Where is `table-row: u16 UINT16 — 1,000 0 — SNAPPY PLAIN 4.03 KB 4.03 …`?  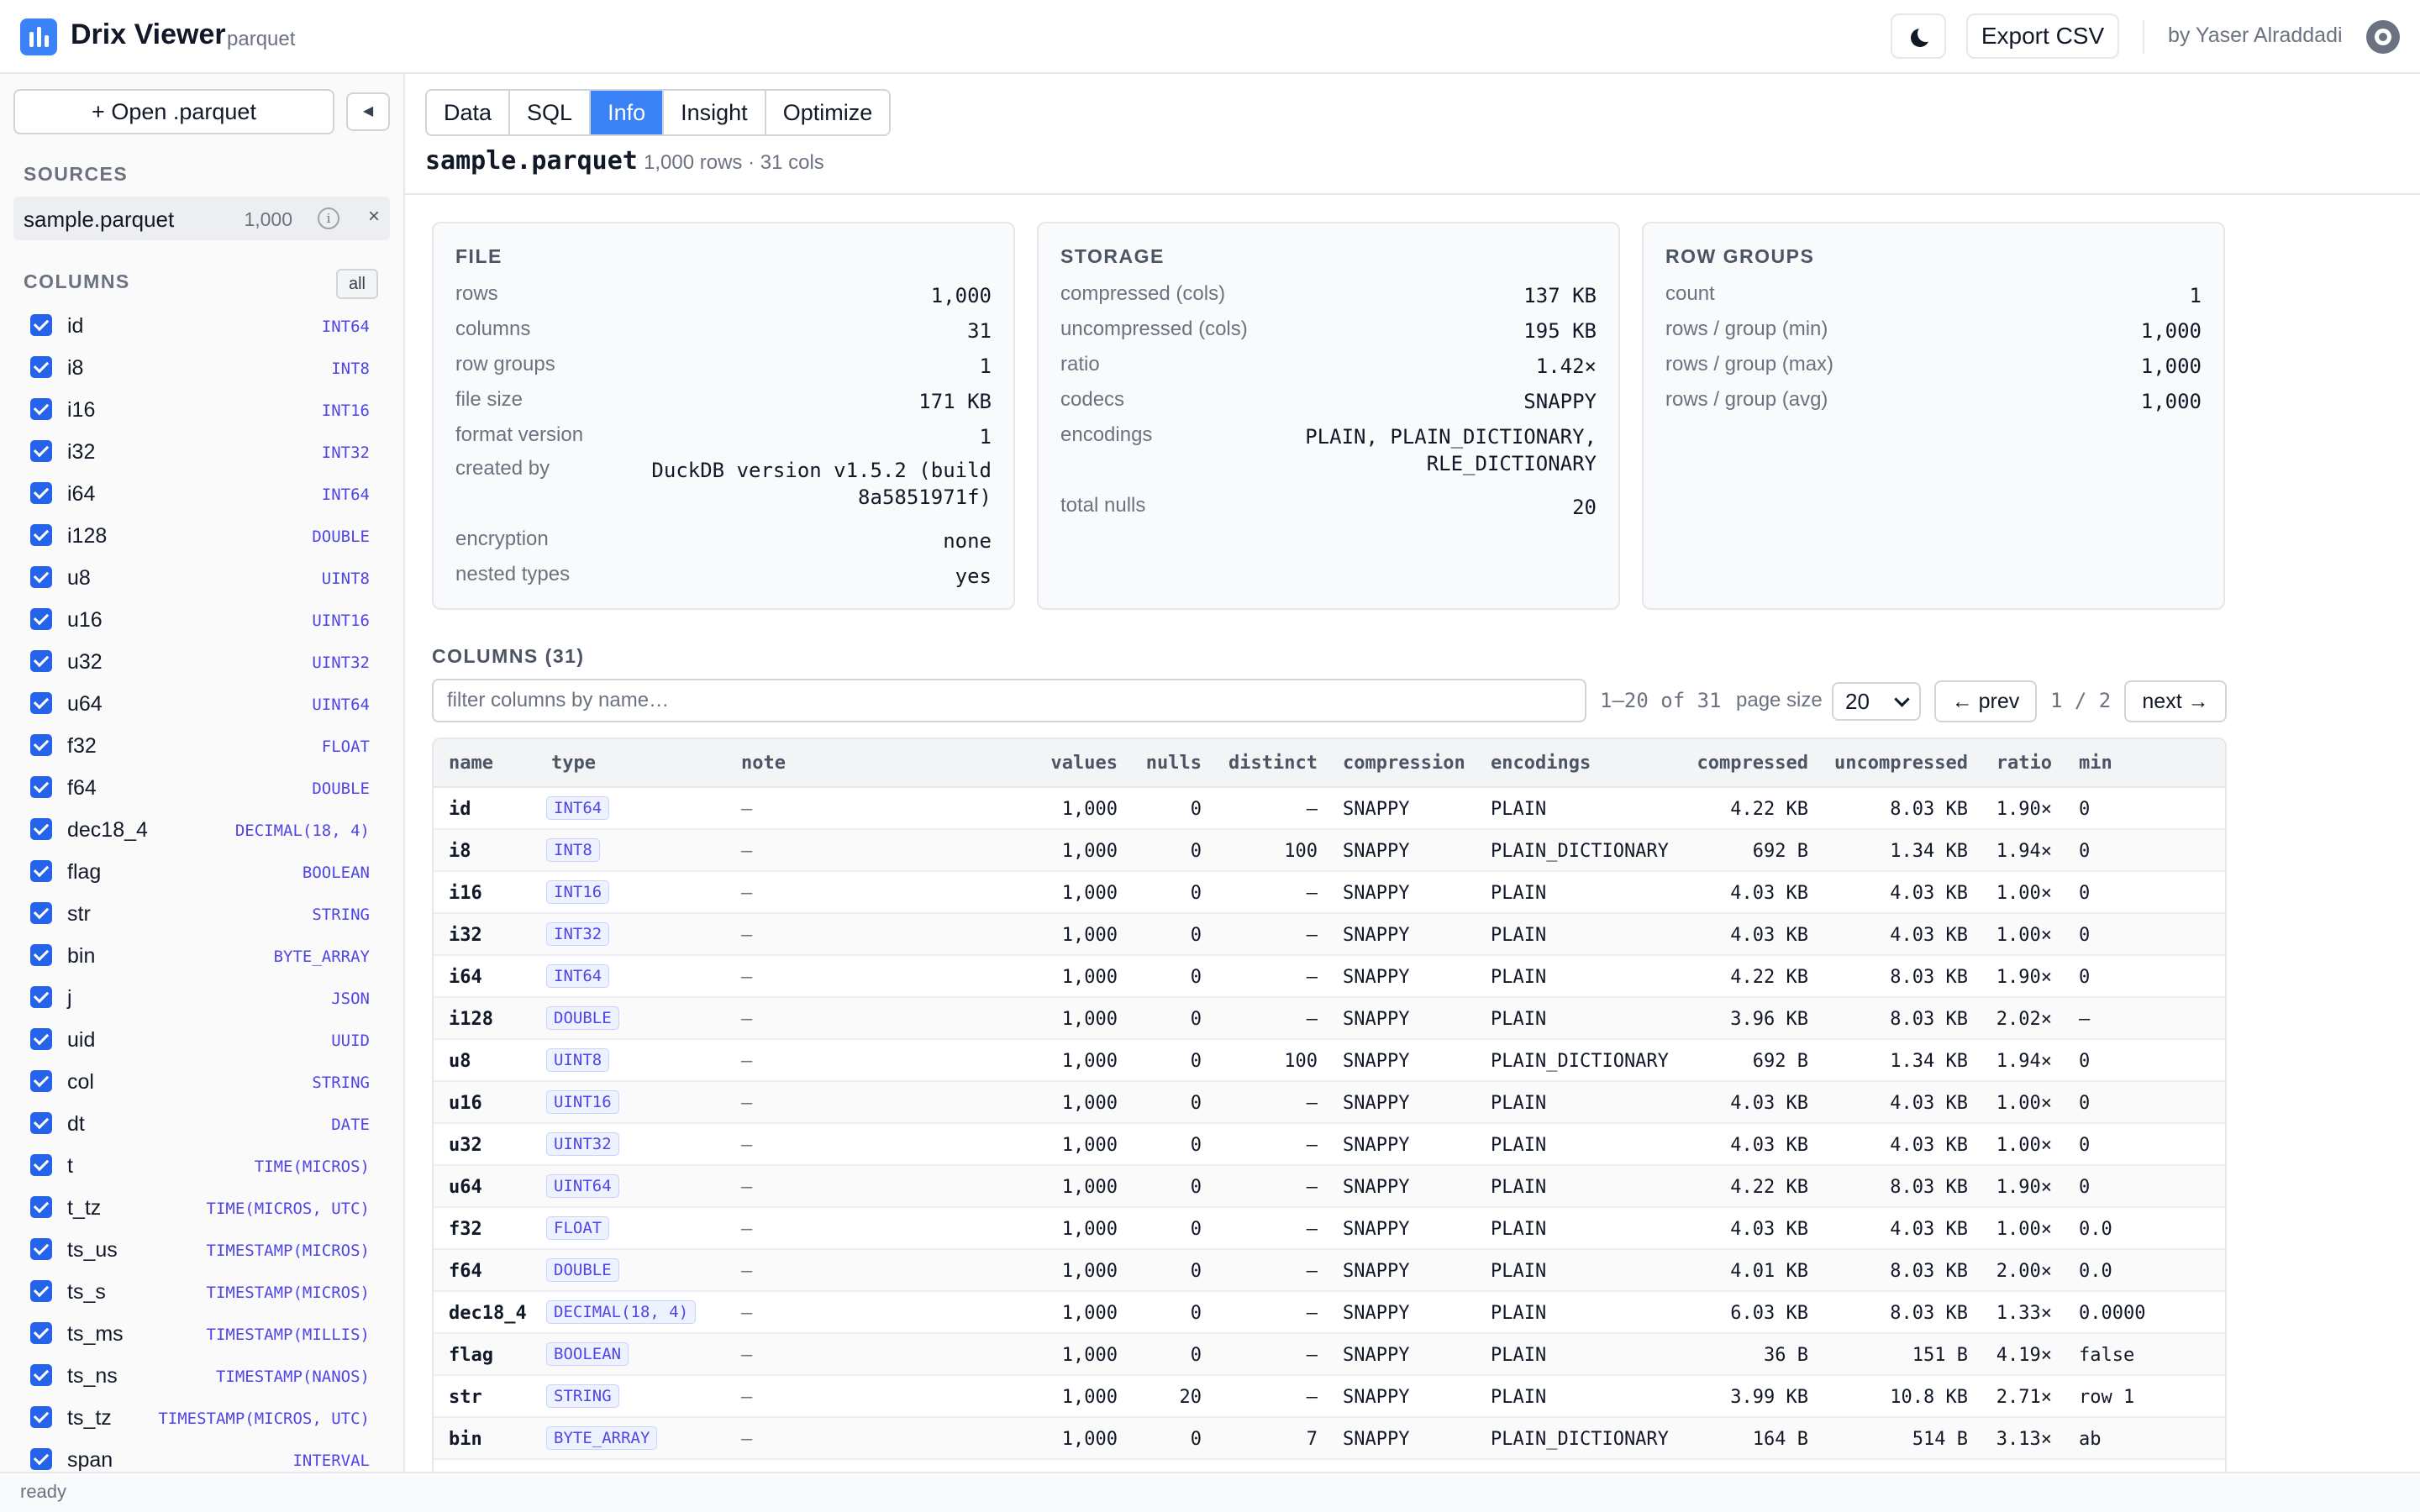 table-row: u16 UINT16 — 1,000 0 — SNAPPY PLAIN 4.03 KB 4.03 … is located at coordinates (1329, 1103).